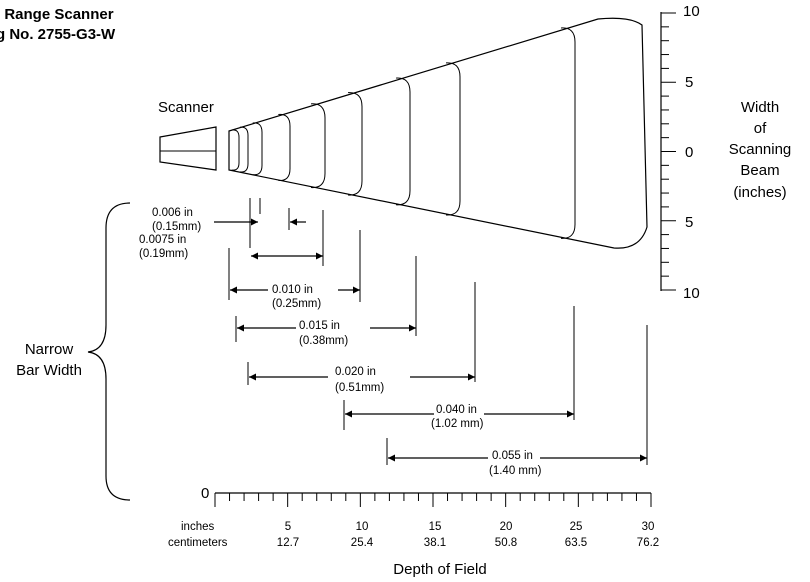 The height and width of the screenshot is (582, 810). What do you see at coordinates (58, 34) in the screenshot?
I see `title-line-2: g No. 2755-G3-W` at bounding box center [58, 34].